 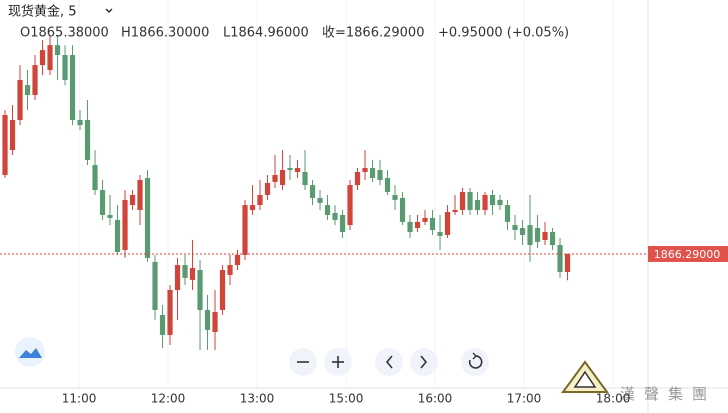 I want to click on ohlc-open: O1865.38000, so click(x=64, y=33).